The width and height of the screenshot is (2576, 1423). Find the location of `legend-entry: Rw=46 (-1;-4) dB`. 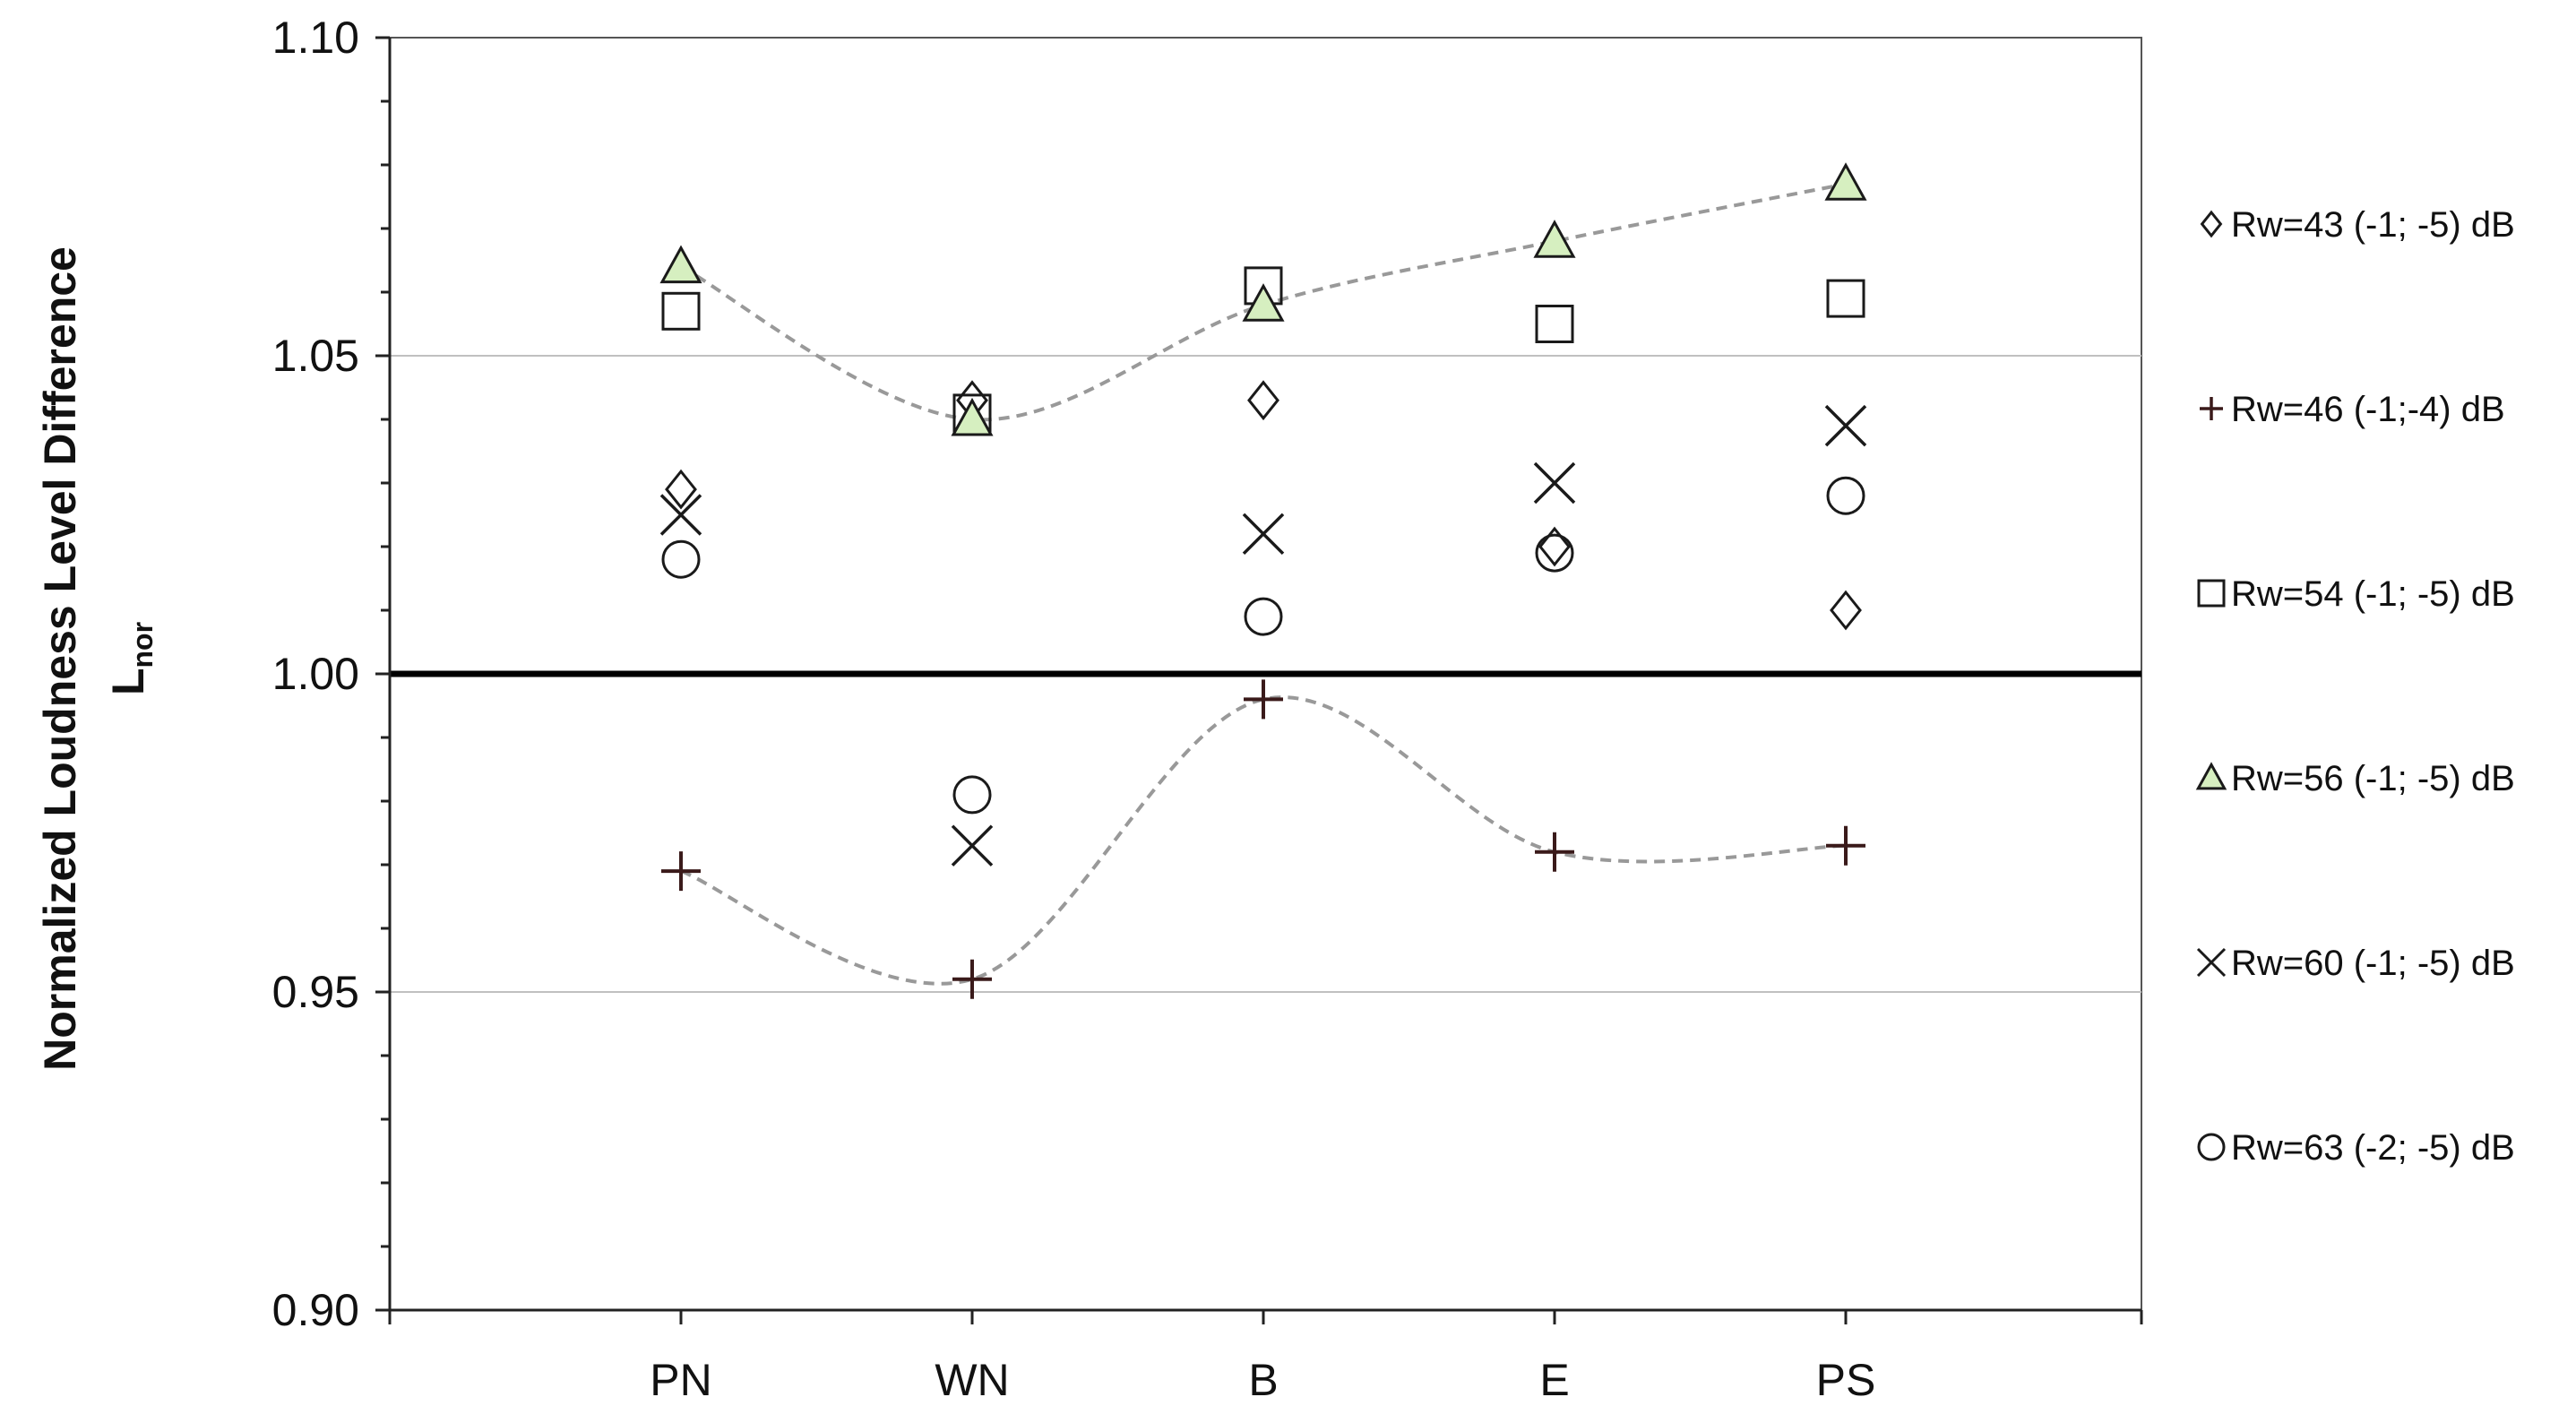

legend-entry: Rw=46 (-1;-4) dB is located at coordinates (2368, 410).